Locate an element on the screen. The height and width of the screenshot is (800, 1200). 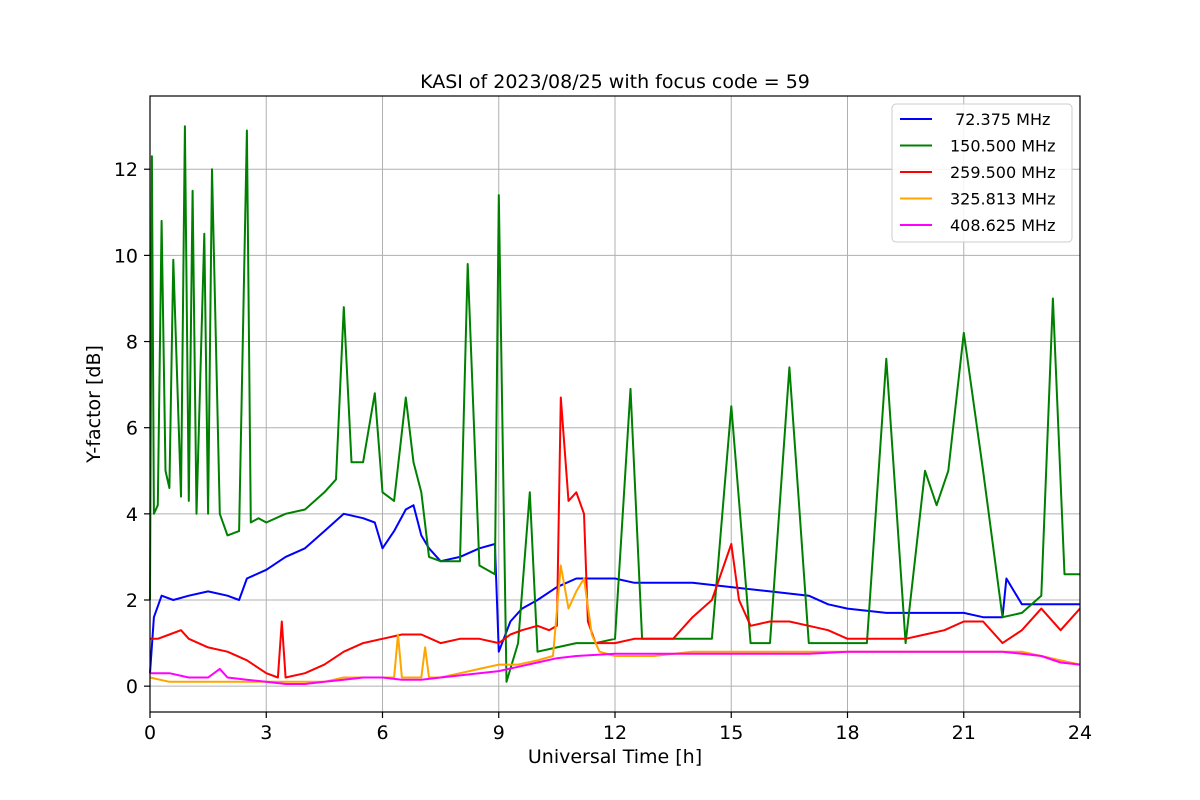
legend-label: 259.500 MHz is located at coordinates (1002, 172).